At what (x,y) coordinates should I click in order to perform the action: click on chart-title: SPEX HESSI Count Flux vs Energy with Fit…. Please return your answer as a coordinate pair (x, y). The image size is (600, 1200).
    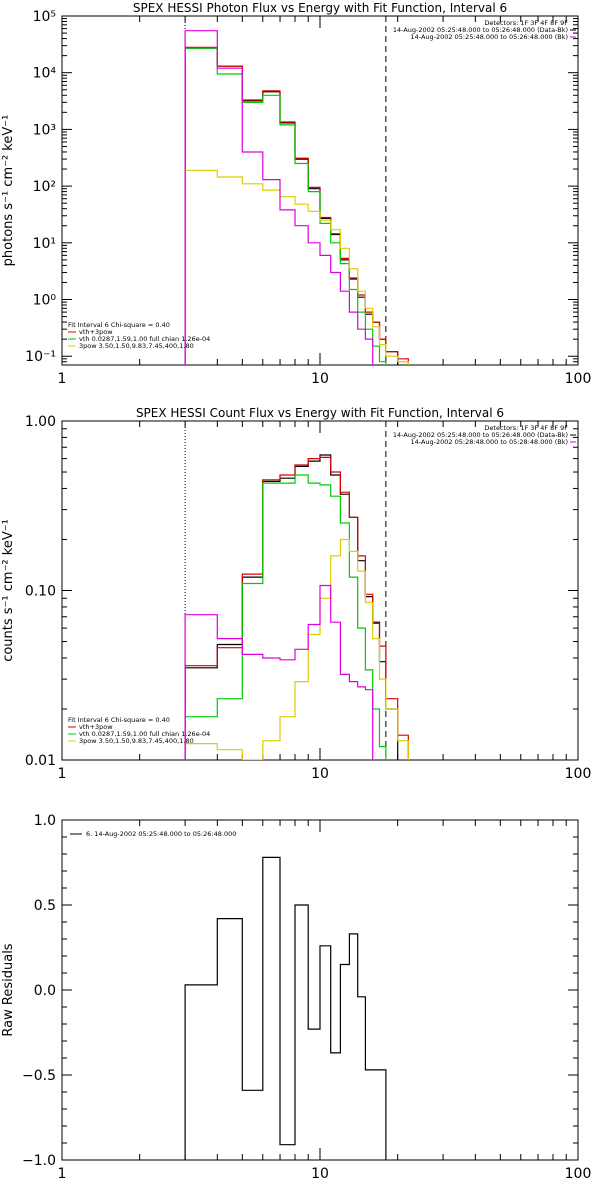
    Looking at the image, I should click on (320, 413).